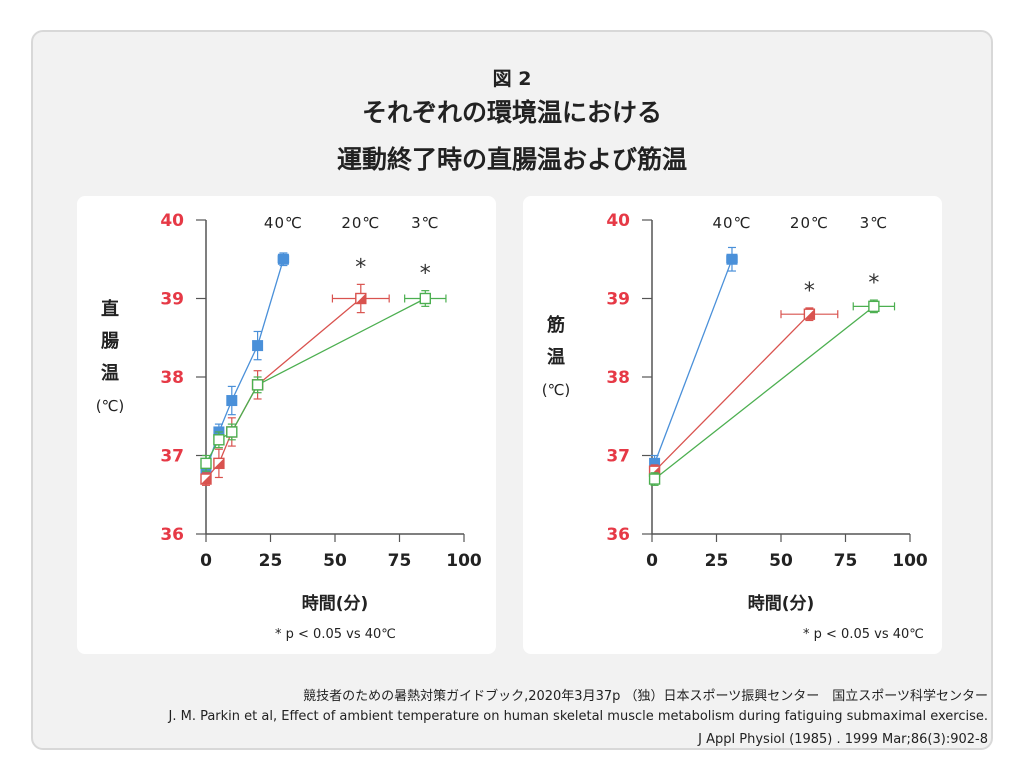 The image size is (1024, 778). I want to click on y-axis-title-char: 直, so click(110, 309).